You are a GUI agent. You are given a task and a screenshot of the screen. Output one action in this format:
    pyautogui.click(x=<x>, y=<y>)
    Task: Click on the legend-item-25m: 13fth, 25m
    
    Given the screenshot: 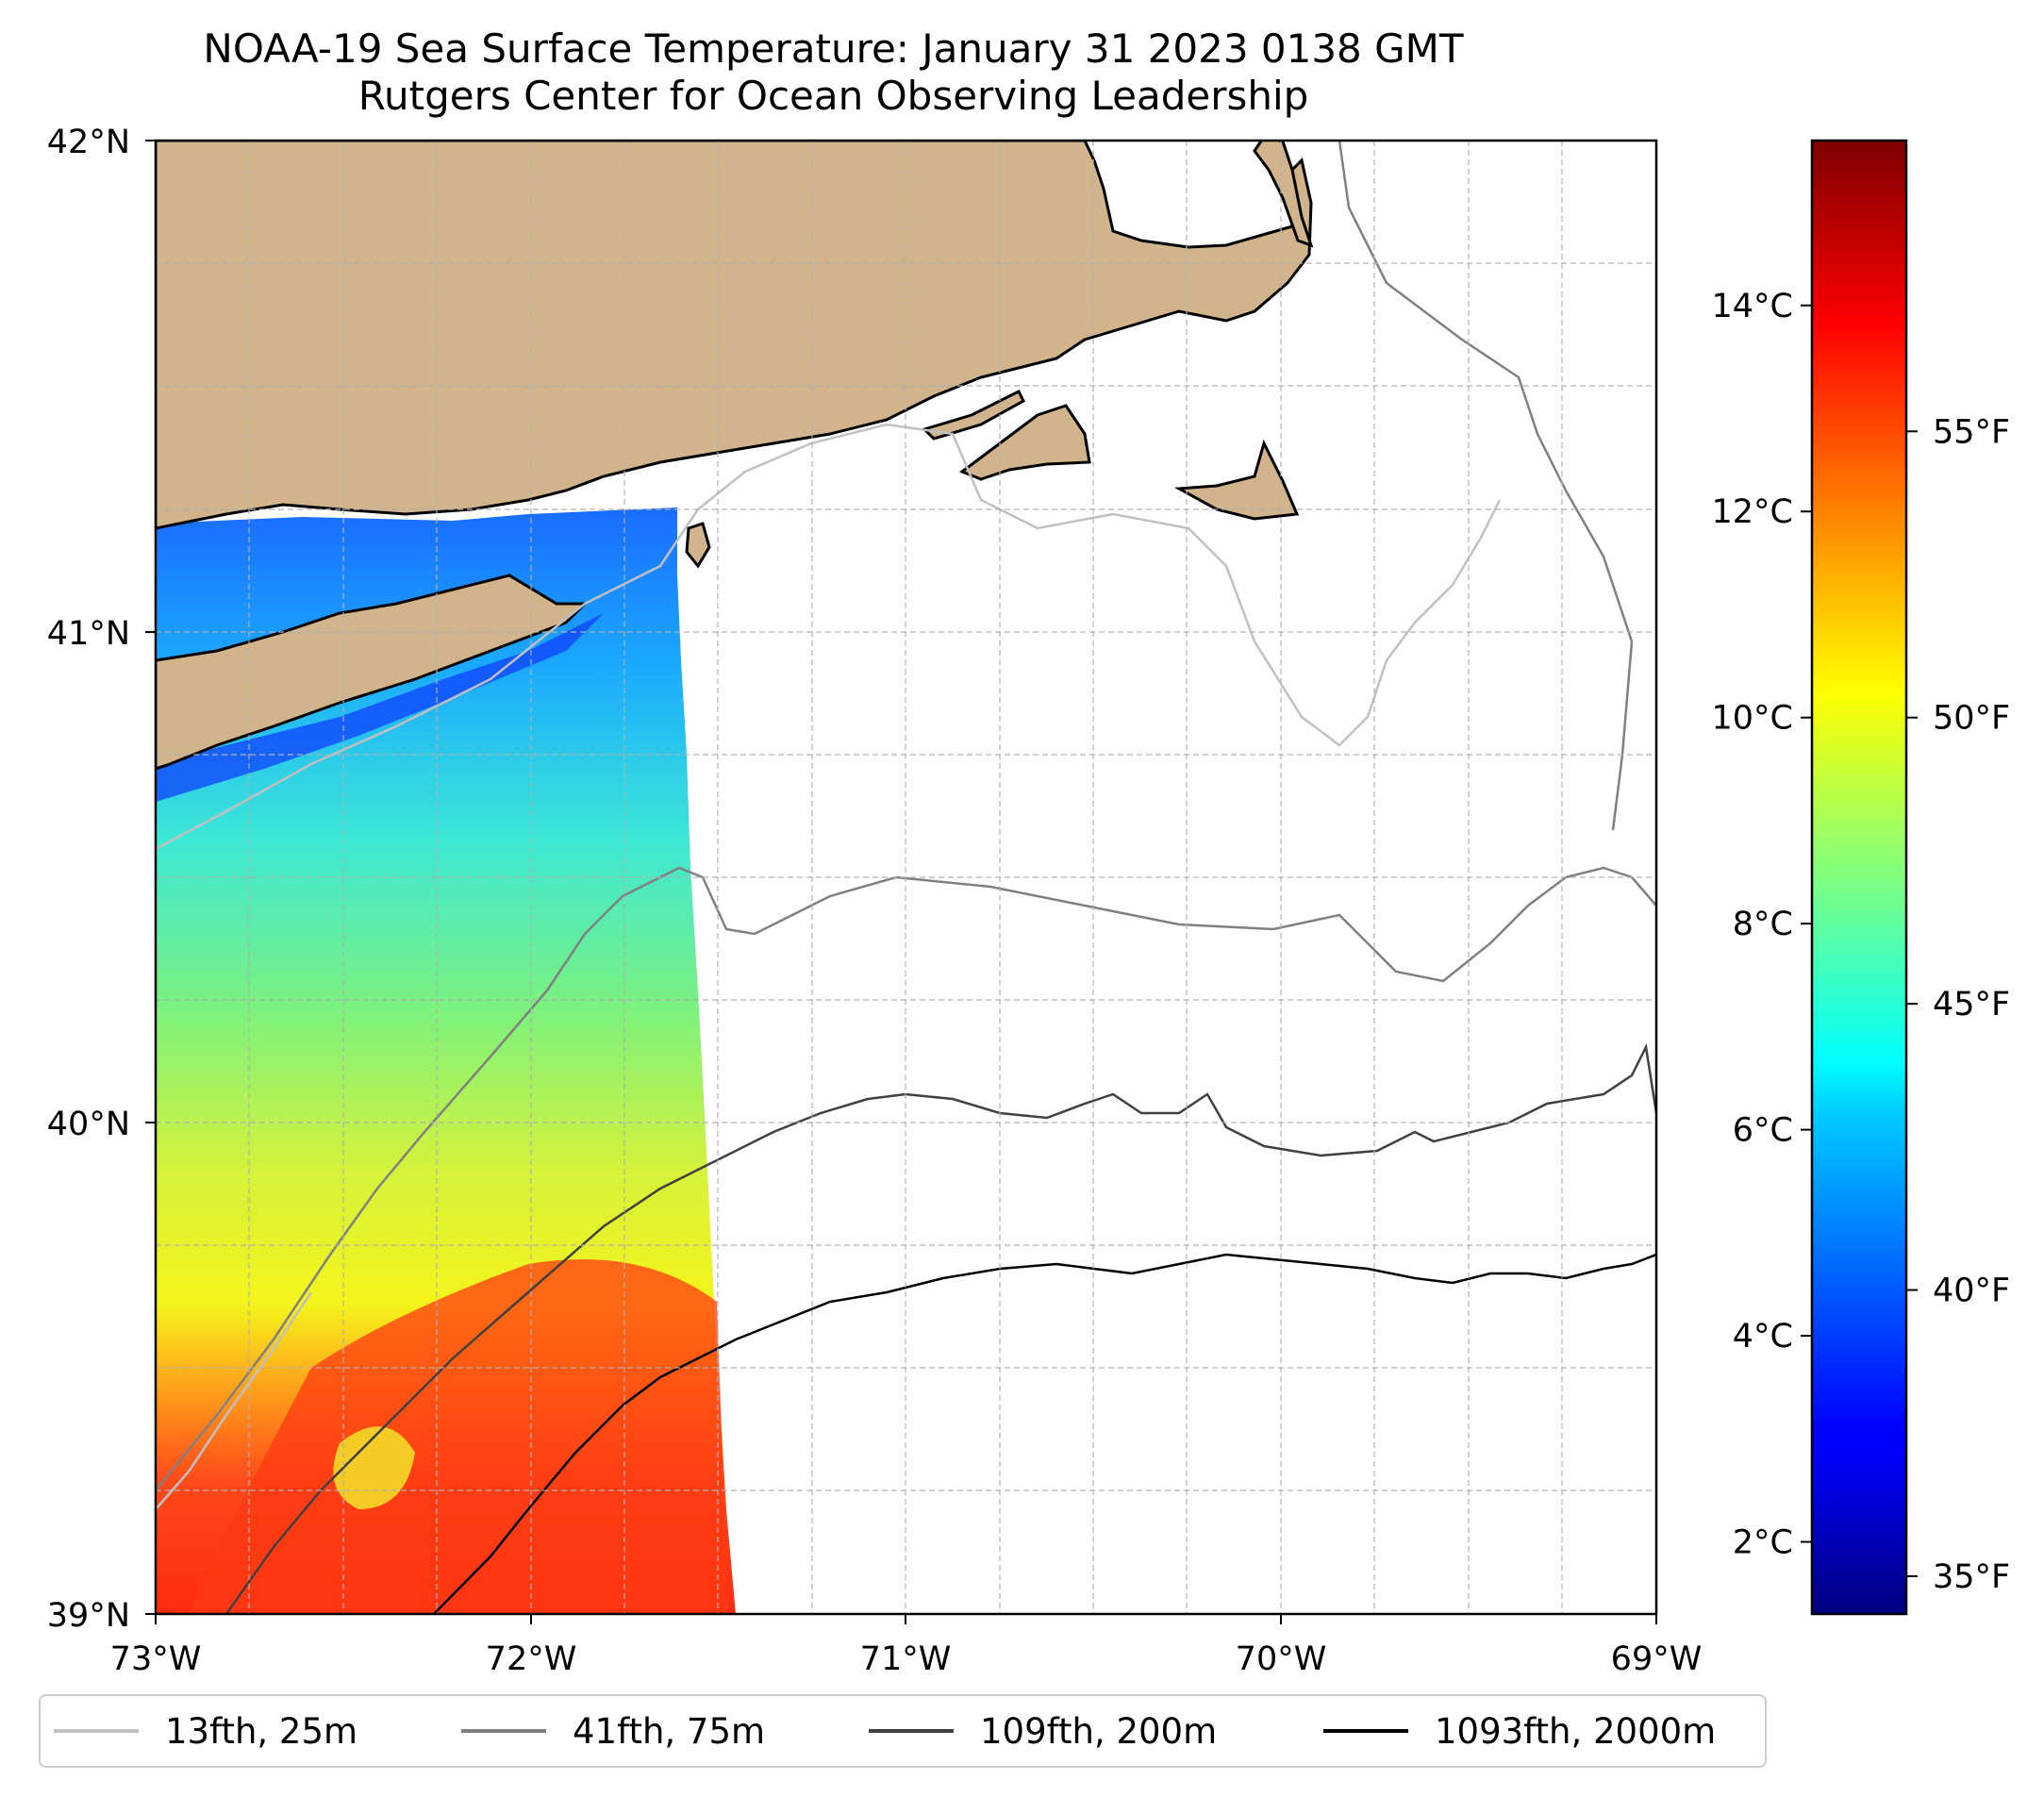 What is the action you would take?
    pyautogui.click(x=206, y=1731)
    